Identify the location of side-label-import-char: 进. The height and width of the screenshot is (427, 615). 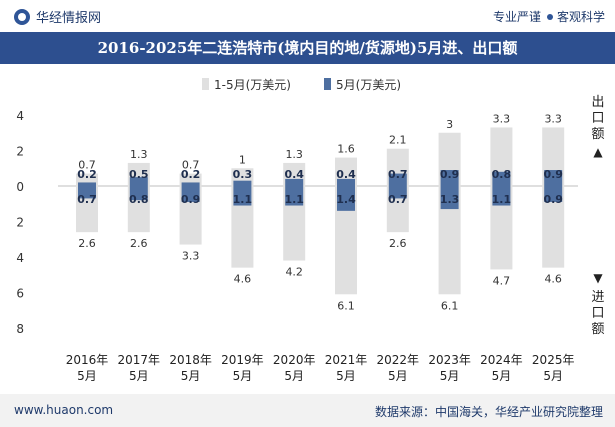
(597, 297).